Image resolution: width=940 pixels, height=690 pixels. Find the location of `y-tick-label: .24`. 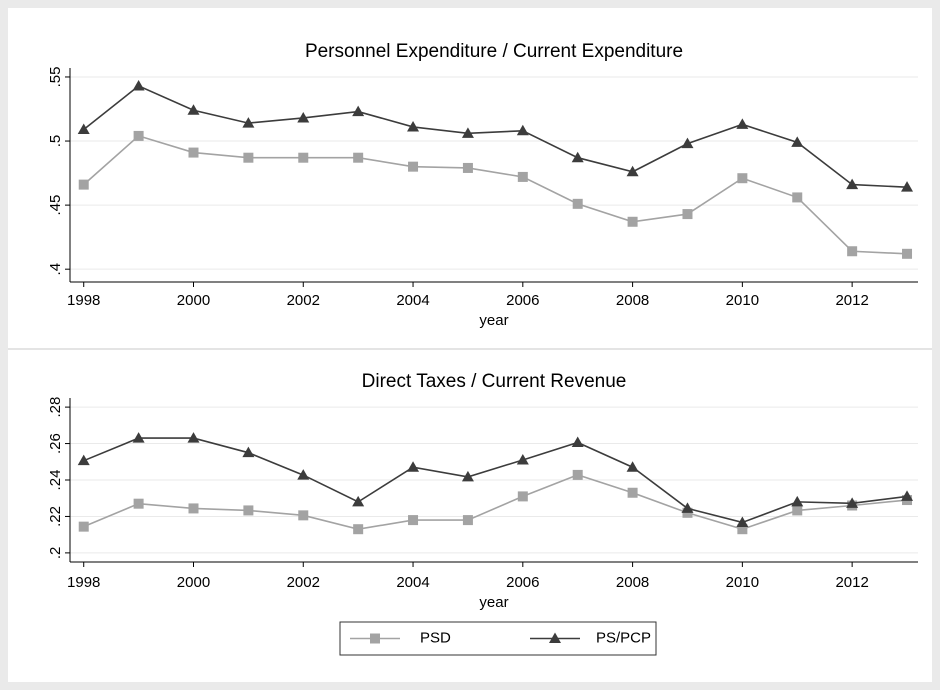

y-tick-label: .24 is located at coordinates (55, 480).